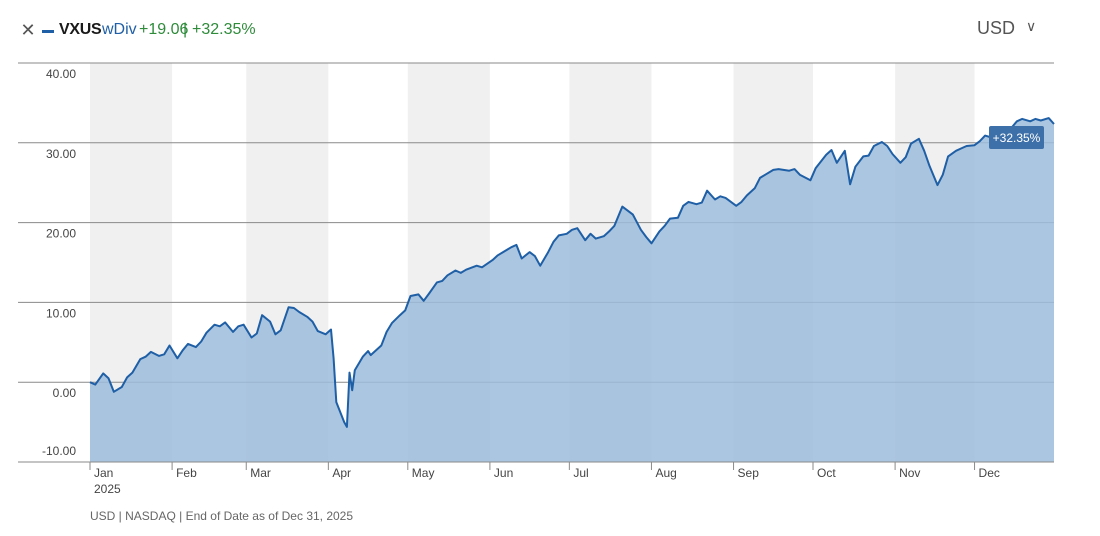 This screenshot has width=1100, height=536. What do you see at coordinates (224, 29) in the screenshot?
I see `change-percent: +32.35%` at bounding box center [224, 29].